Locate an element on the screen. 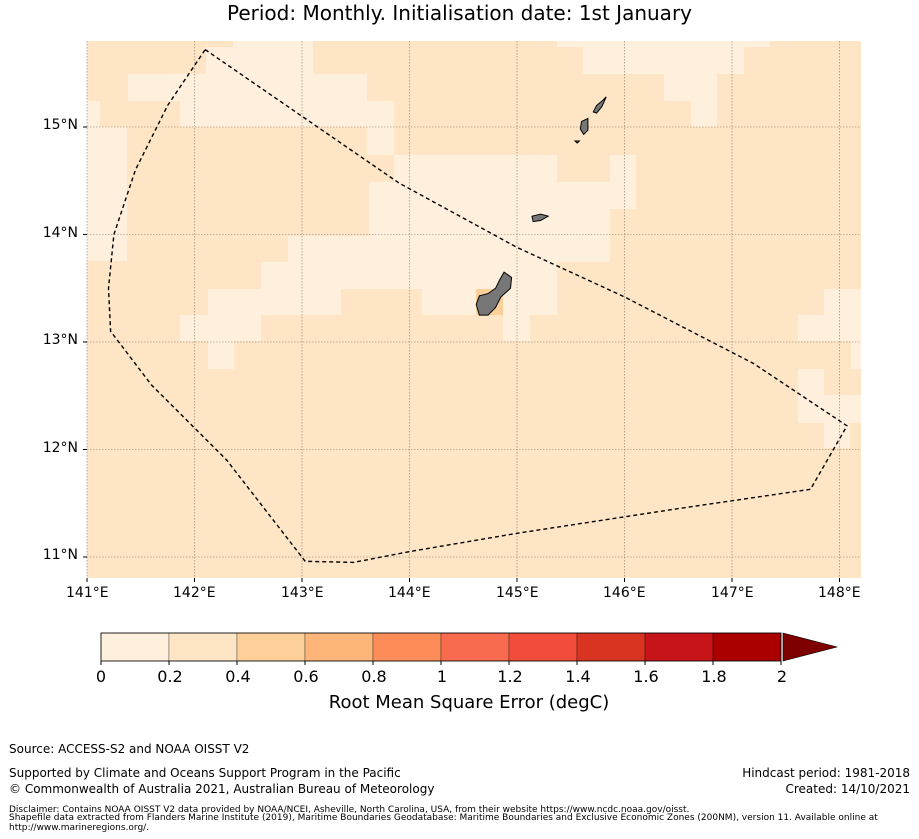 The width and height of the screenshot is (919, 839). x-tick-label: 143°E is located at coordinates (302, 593).